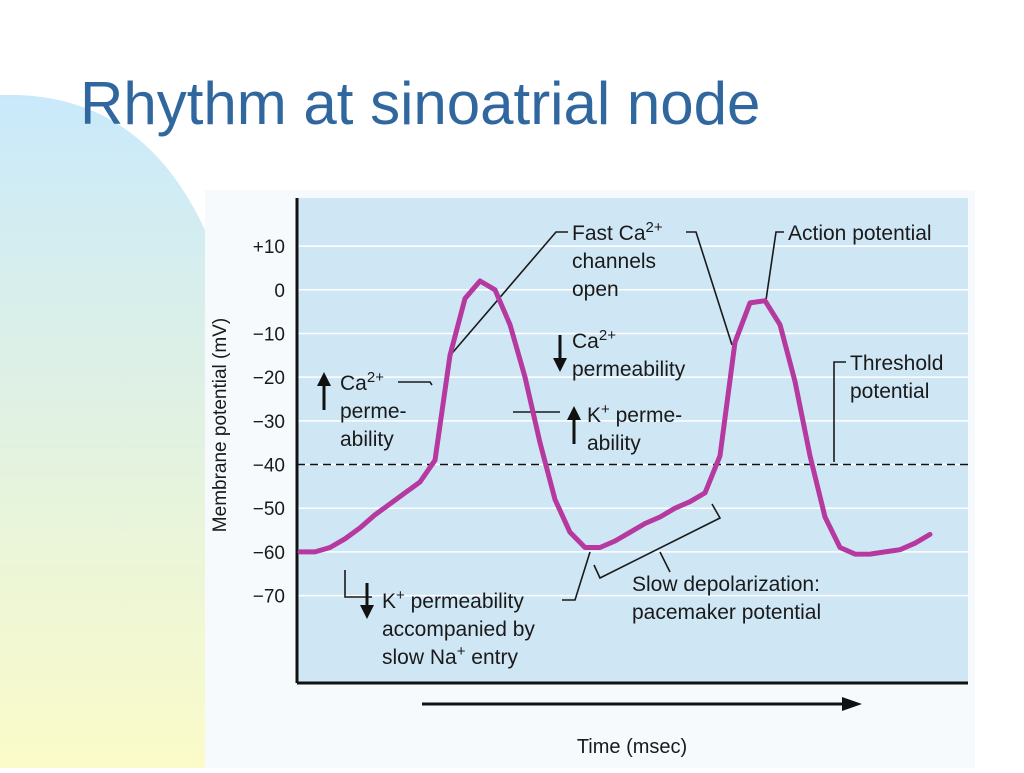  I want to click on y-tick-label: 0, so click(279, 291).